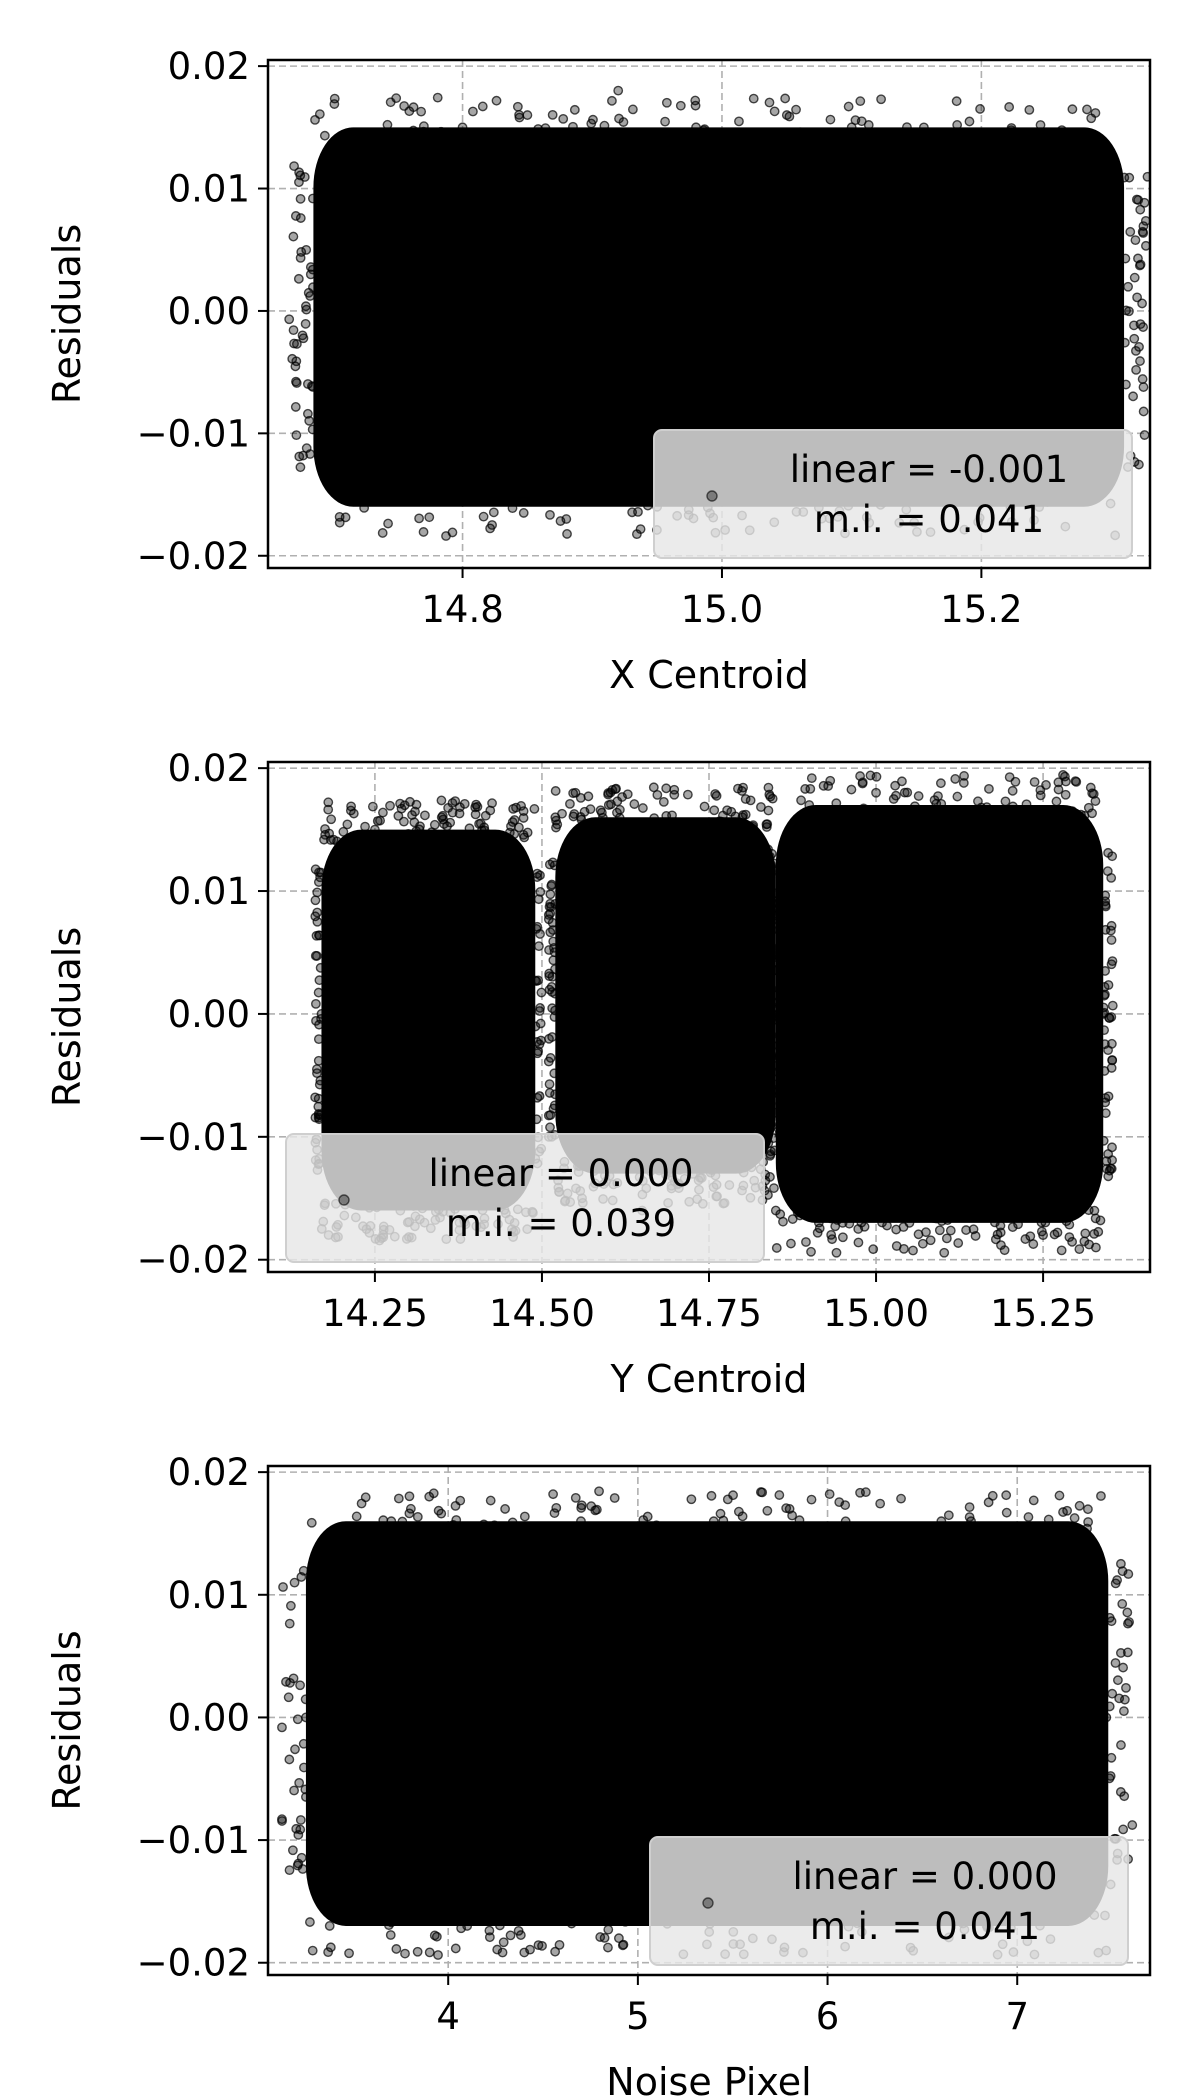 The height and width of the screenshot is (2100, 1200). I want to click on legend-text: linear = -0.001, so click(929, 469).